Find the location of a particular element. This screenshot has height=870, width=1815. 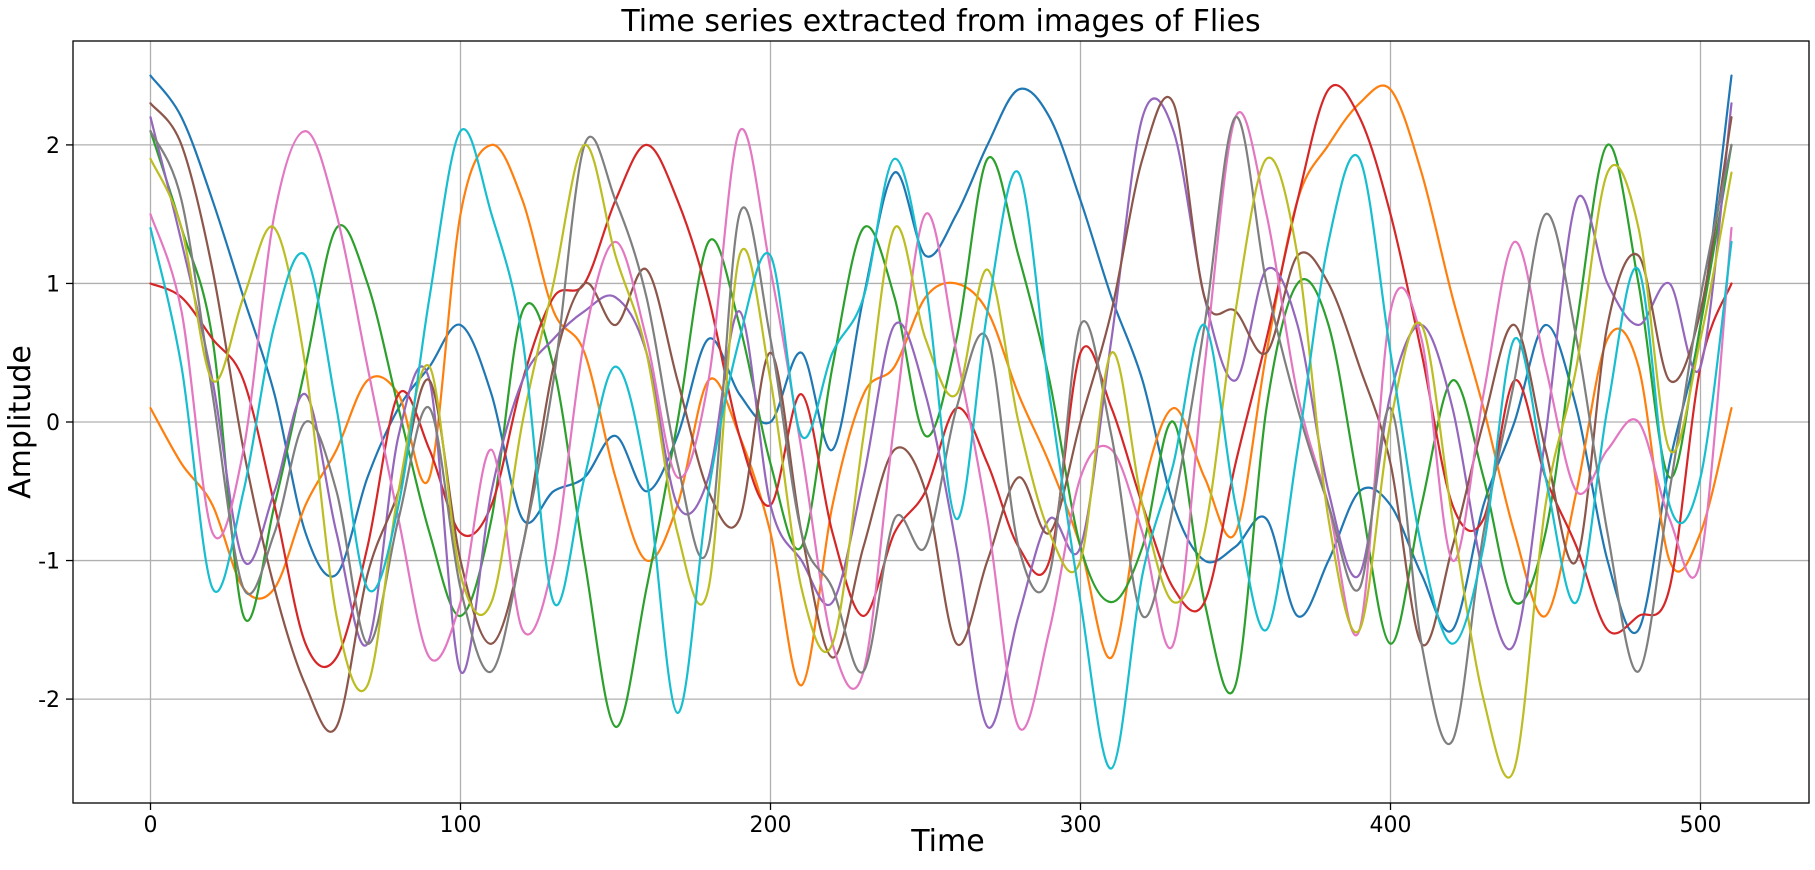

y-tick-label: 0 is located at coordinates (53, 423).